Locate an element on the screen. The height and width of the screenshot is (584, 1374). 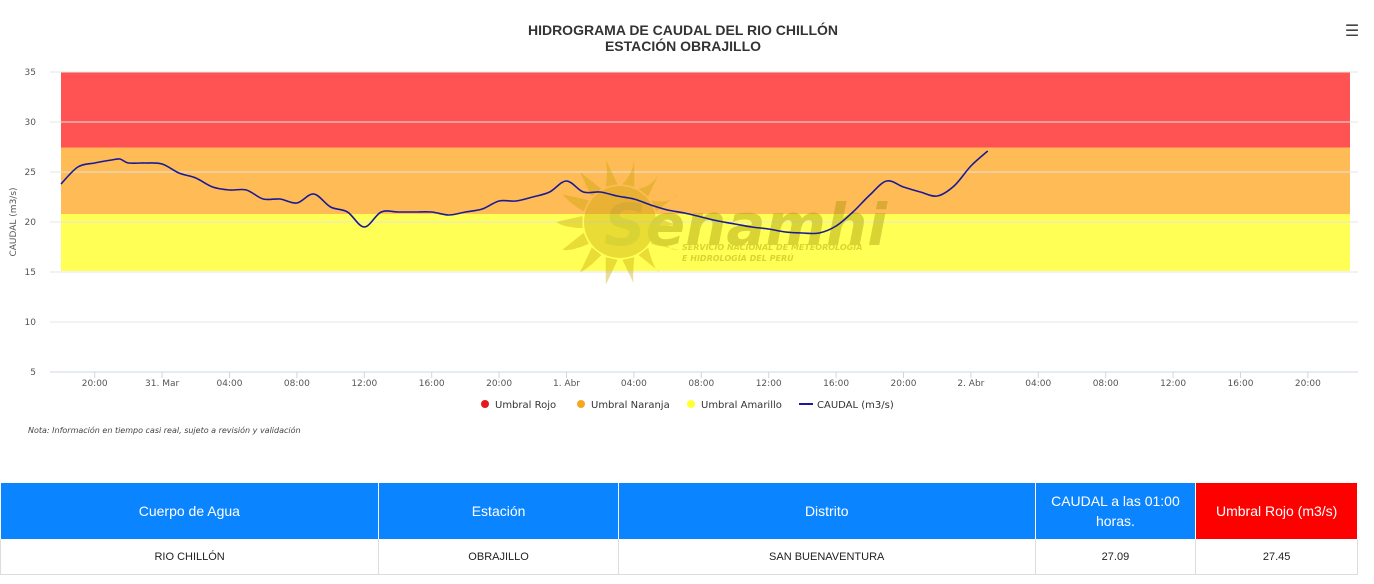
y-tick-label: 35 is located at coordinates (30, 73).